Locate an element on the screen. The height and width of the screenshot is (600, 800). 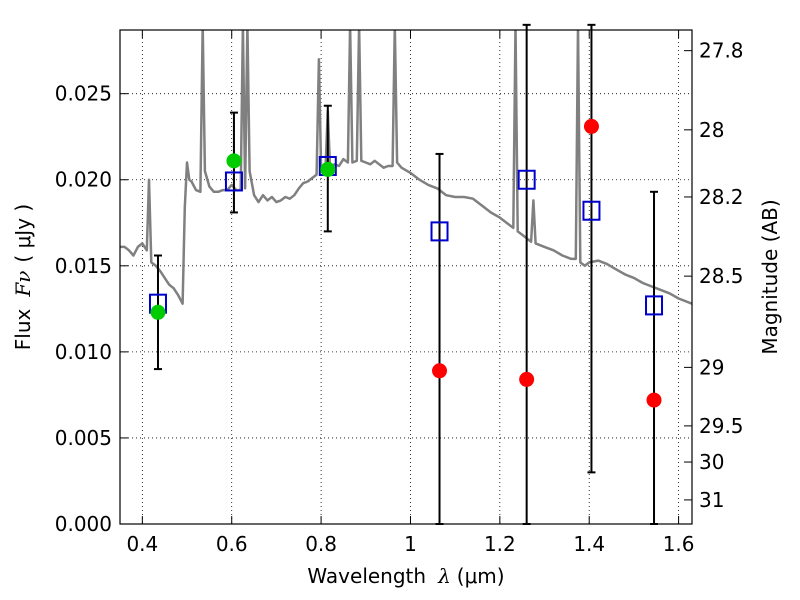
y-tick-label: 0.010 is located at coordinates (83, 352).